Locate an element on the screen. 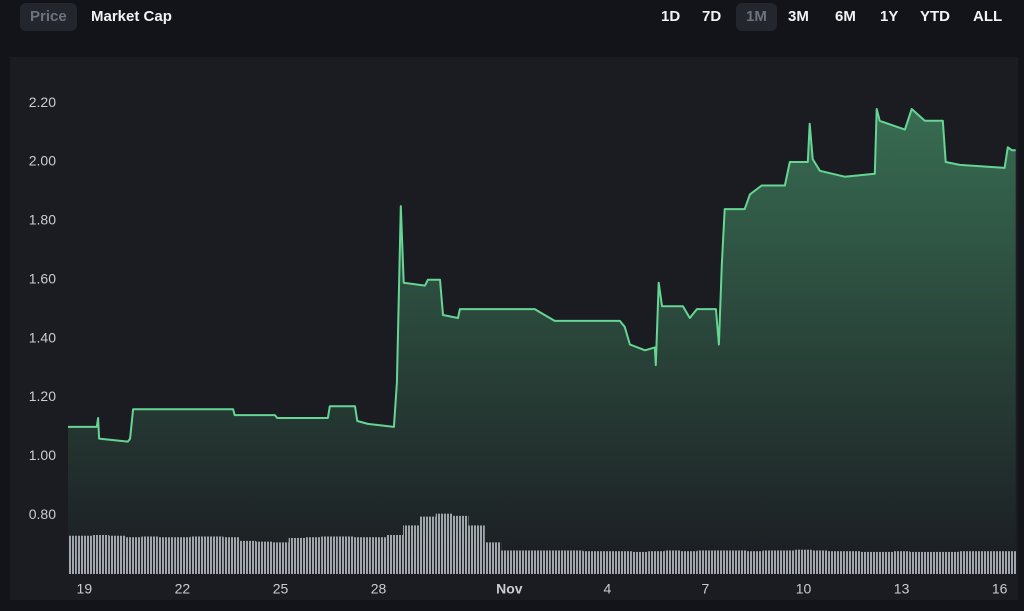  x-tick-label: 10 is located at coordinates (804, 589).